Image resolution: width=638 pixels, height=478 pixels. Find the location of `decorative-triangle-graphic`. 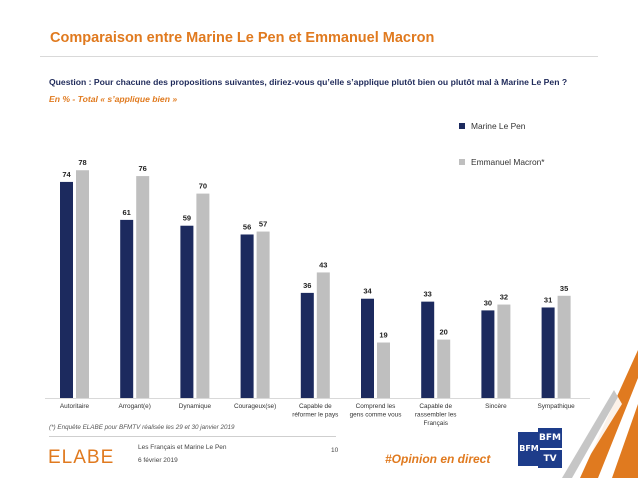

decorative-triangle-graphic is located at coordinates (600, 414).